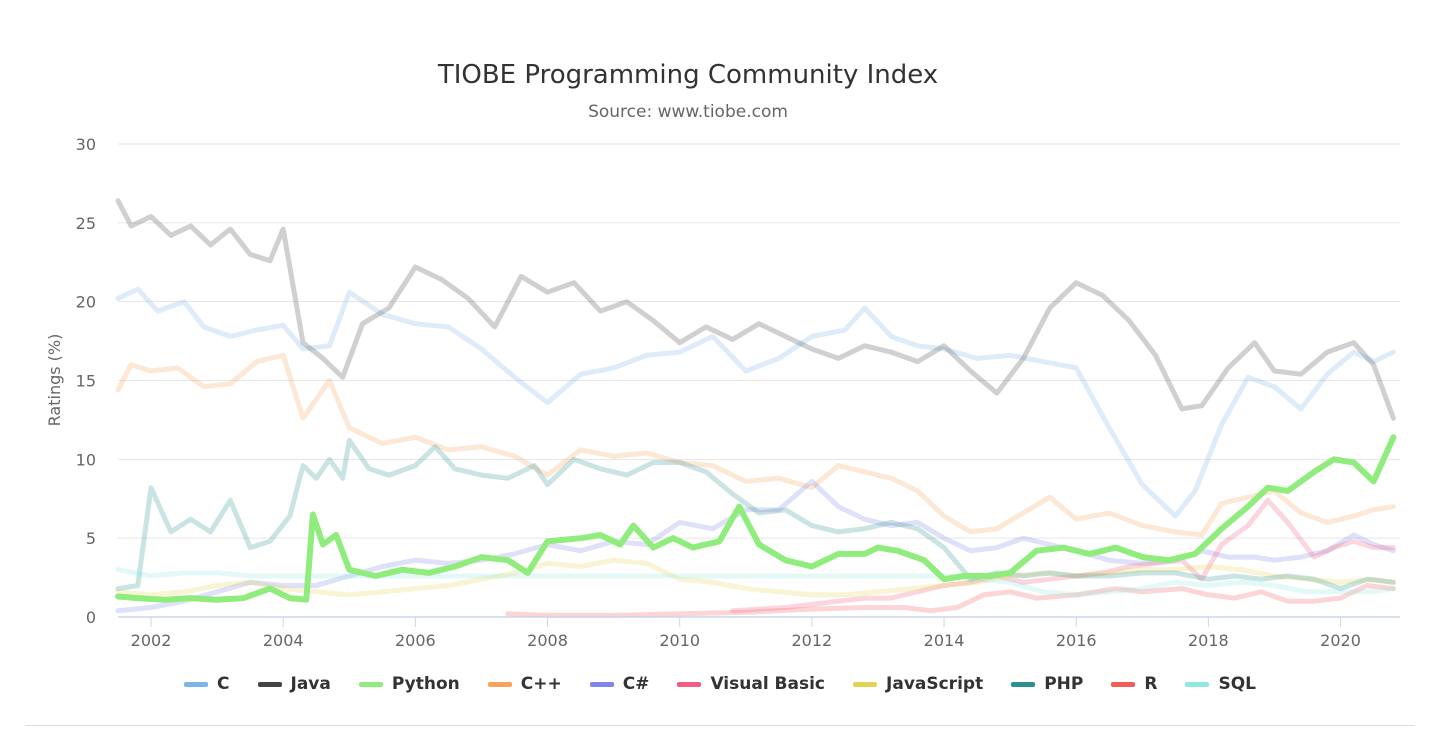 The image size is (1440, 730). What do you see at coordinates (86, 459) in the screenshot?
I see `y-tick-label: 10` at bounding box center [86, 459].